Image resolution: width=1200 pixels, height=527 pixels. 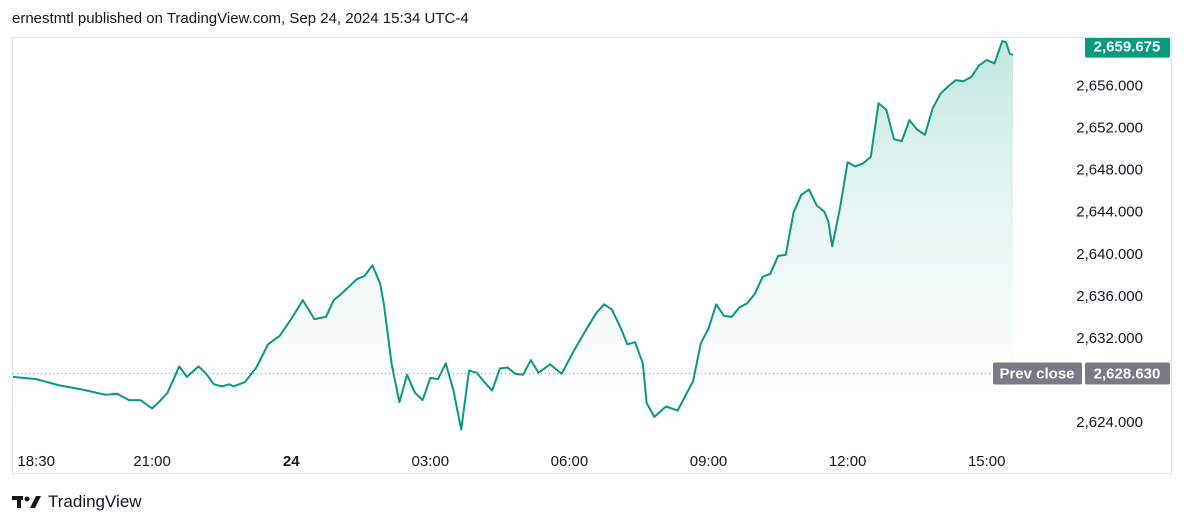 I want to click on tradingview-logo-icon, so click(x=26, y=502).